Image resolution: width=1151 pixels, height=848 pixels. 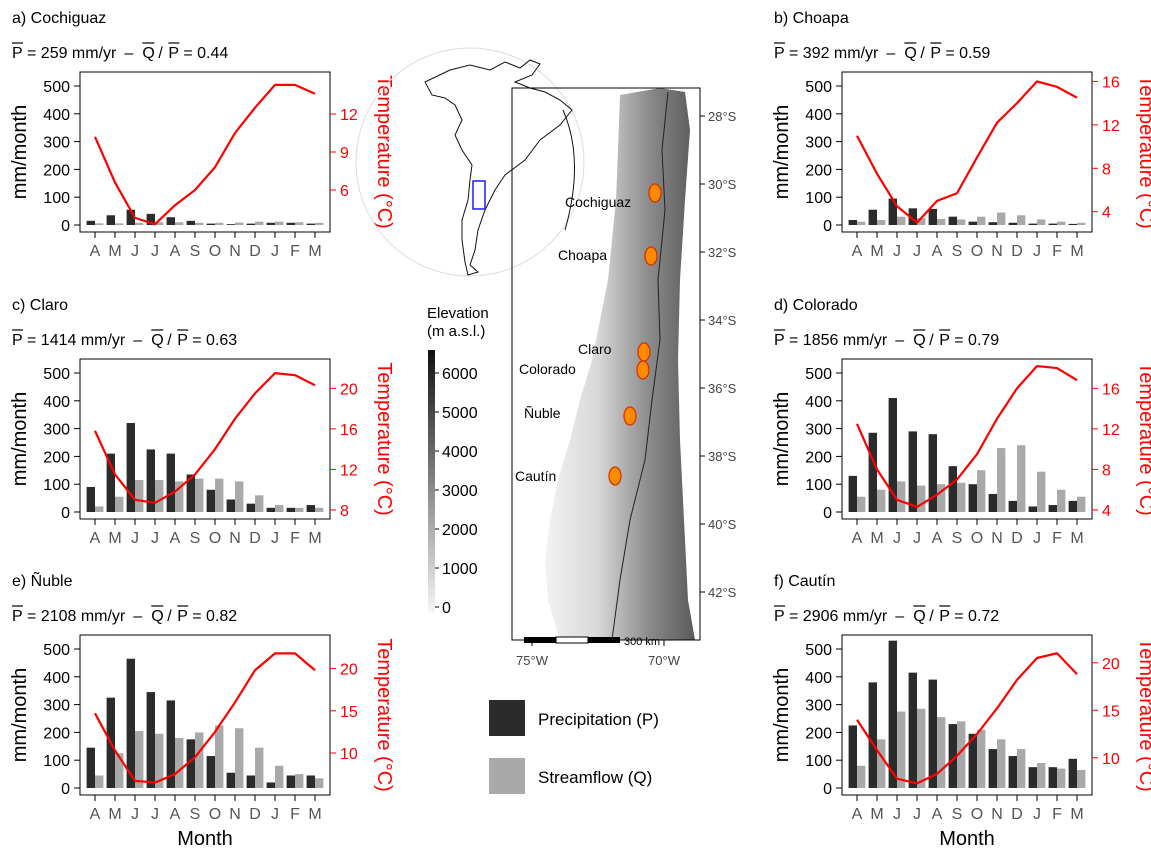 What do you see at coordinates (919, 340) in the screenshot?
I see `q-mean-symbol: Q` at bounding box center [919, 340].